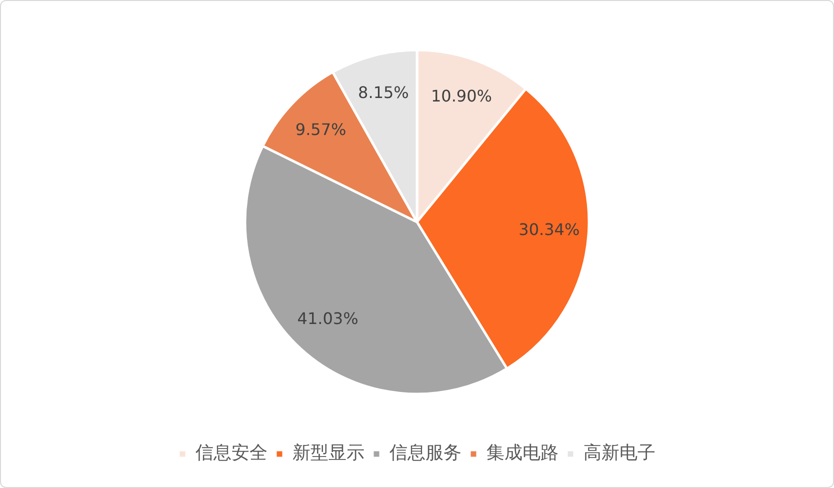  I want to click on legend-label: 信息服务, so click(426, 453).